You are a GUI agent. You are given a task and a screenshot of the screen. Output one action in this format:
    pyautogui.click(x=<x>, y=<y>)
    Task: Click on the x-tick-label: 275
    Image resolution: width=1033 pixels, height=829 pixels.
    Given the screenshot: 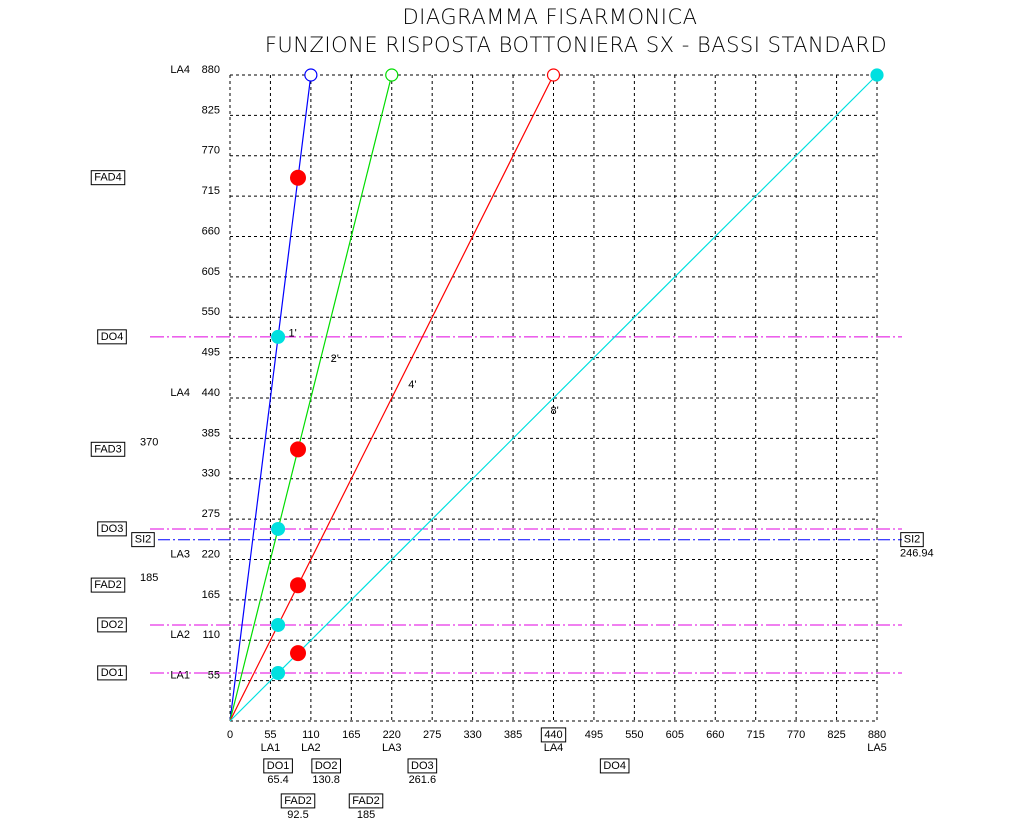 What is the action you would take?
    pyautogui.click(x=432, y=735)
    